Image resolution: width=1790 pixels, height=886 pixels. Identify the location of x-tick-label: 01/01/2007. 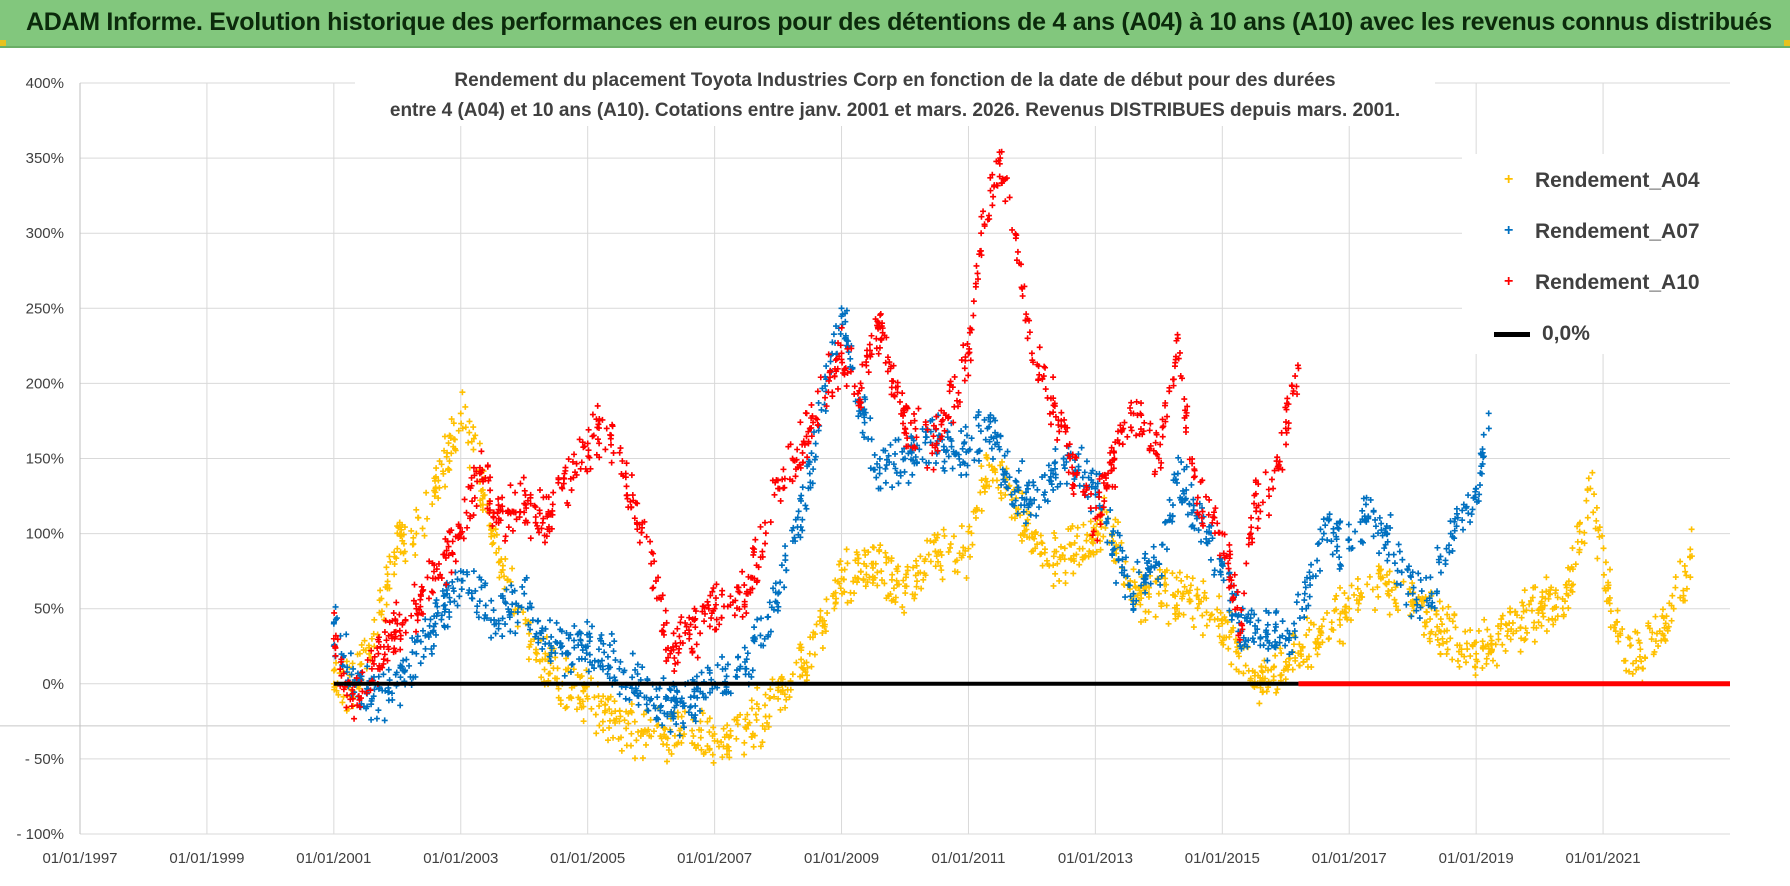
(714, 858).